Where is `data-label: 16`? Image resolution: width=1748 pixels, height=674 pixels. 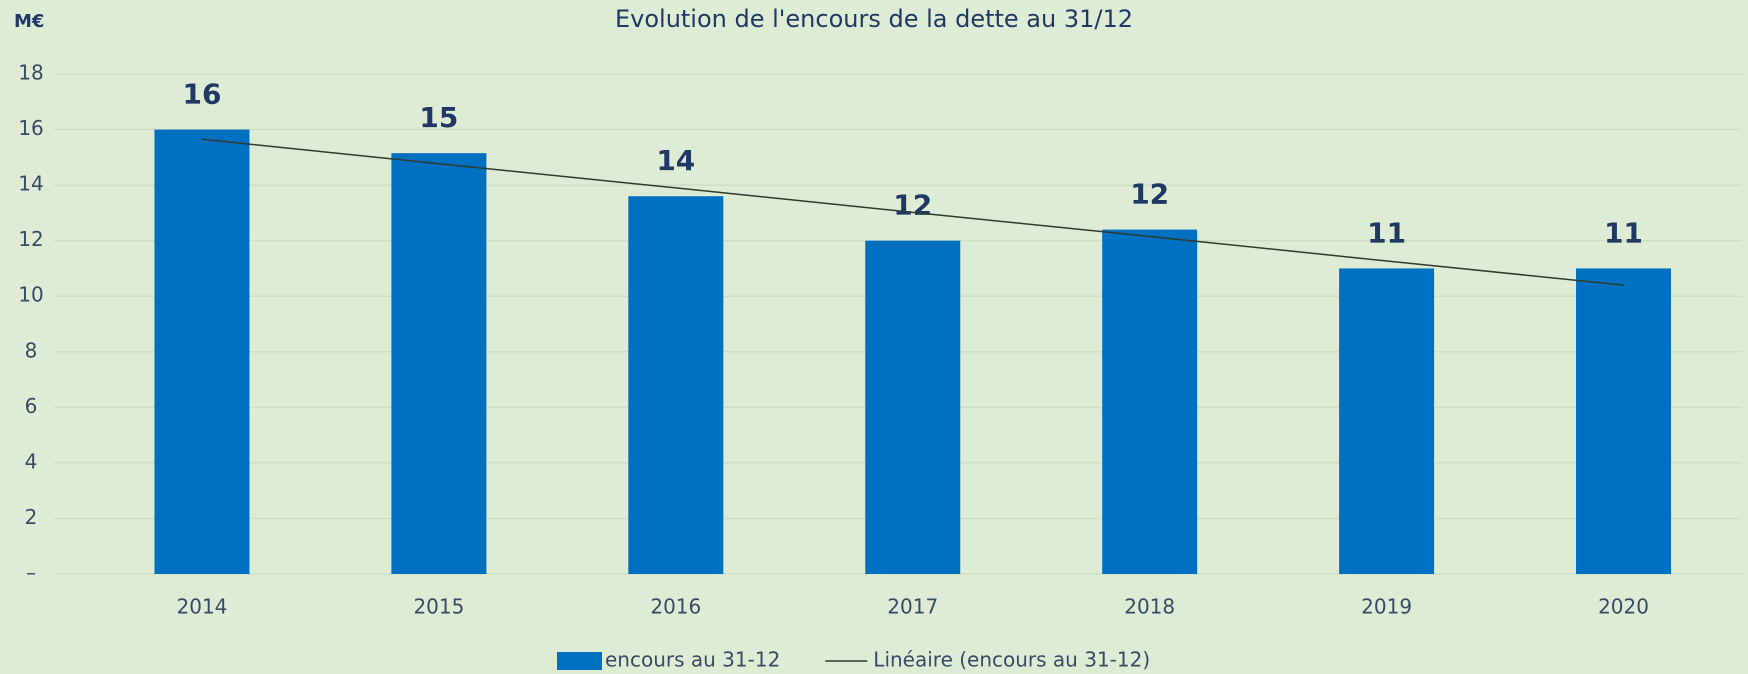
data-label: 16 is located at coordinates (201, 94).